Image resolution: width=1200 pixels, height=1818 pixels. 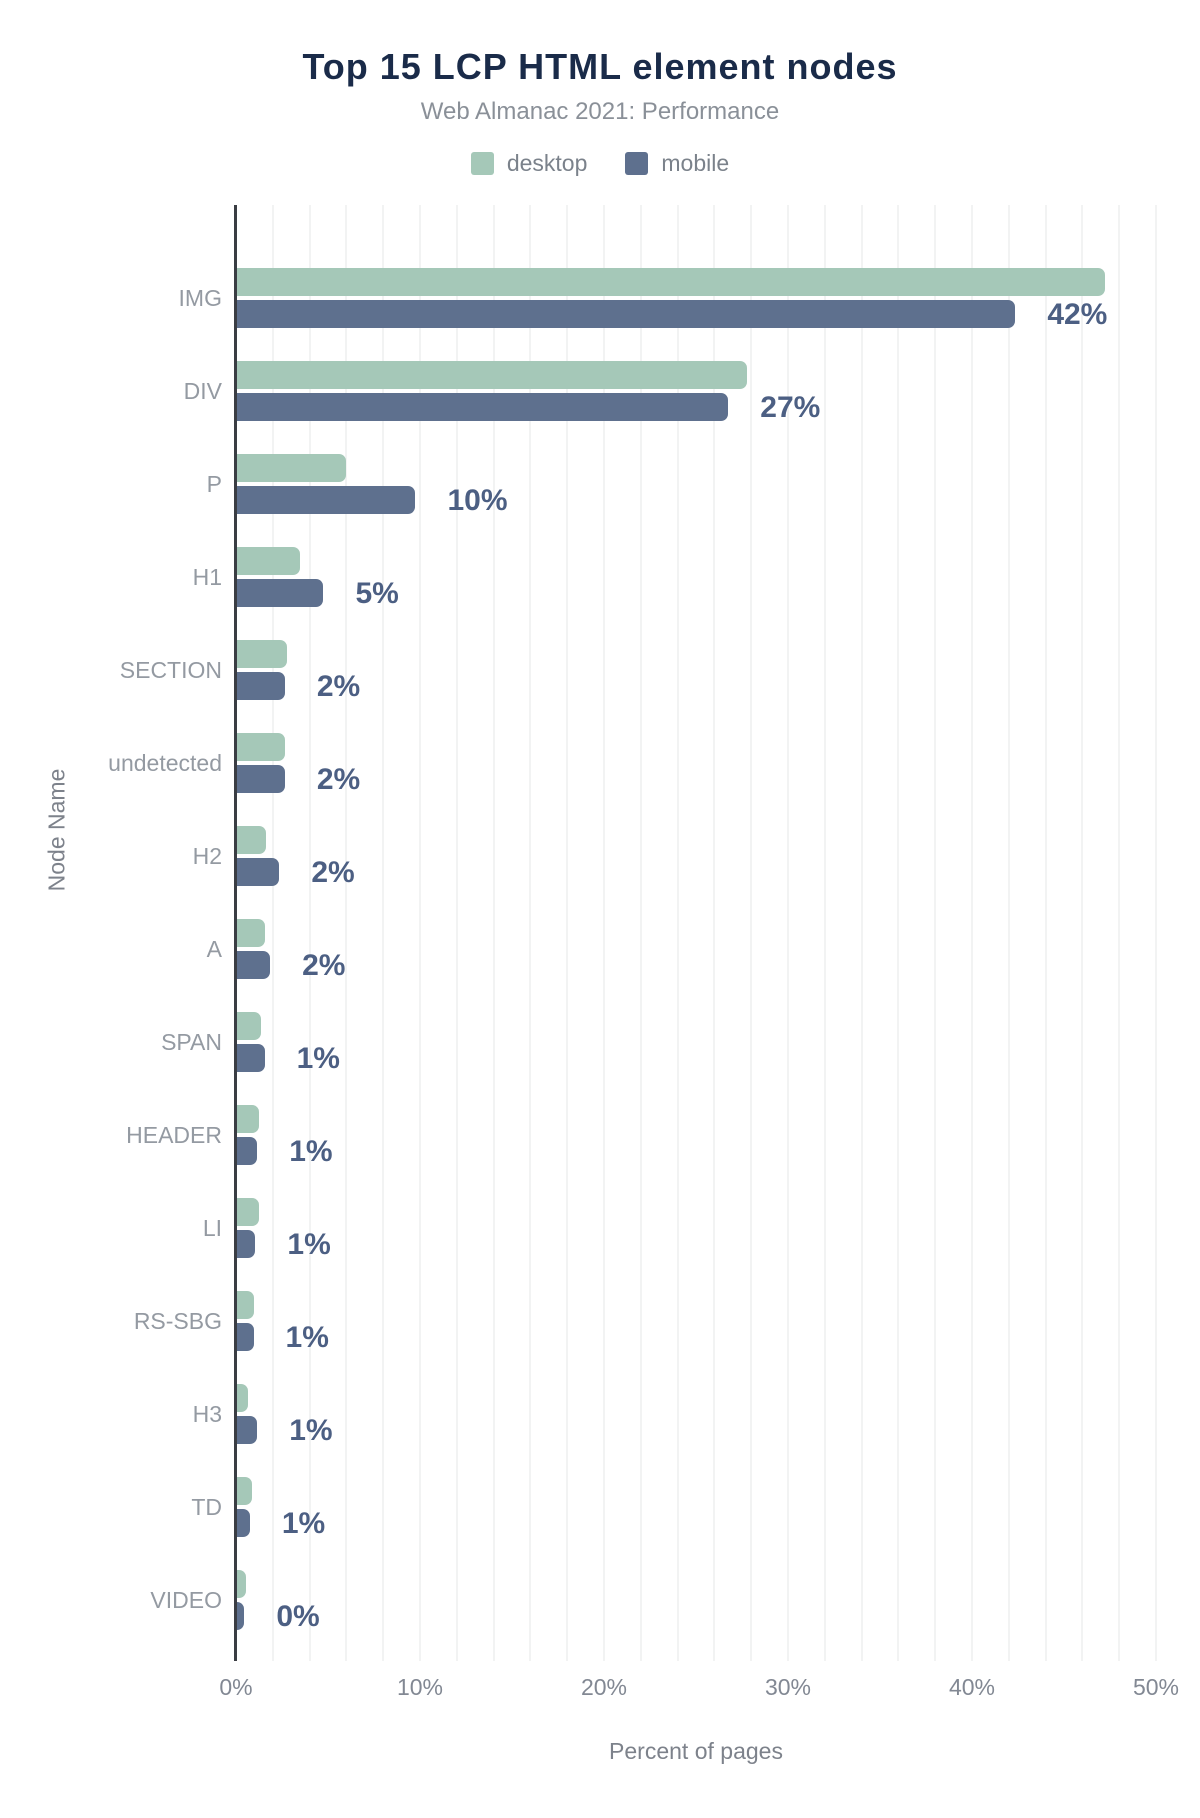 I want to click on value-label: 10%, so click(x=477, y=500).